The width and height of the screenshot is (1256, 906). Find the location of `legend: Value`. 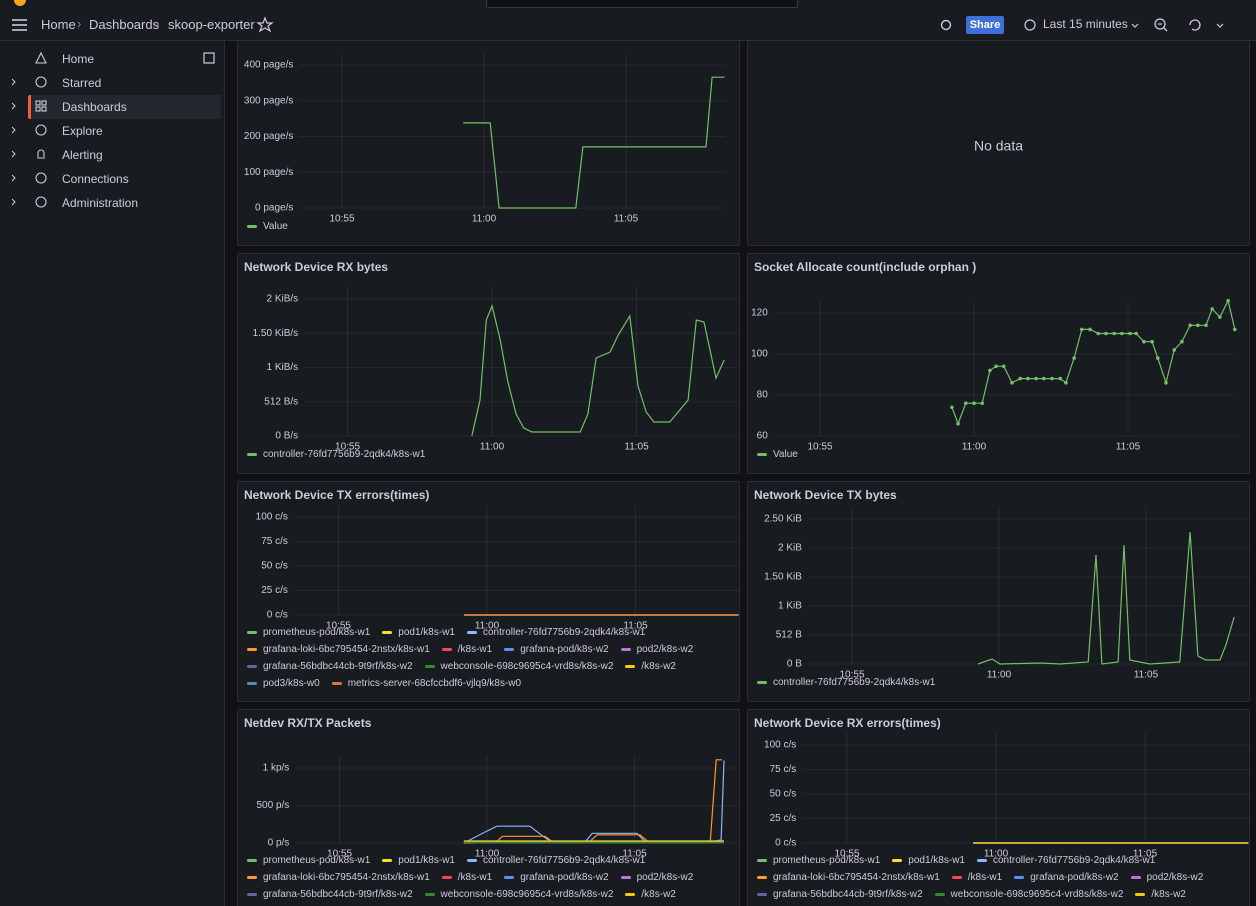

legend: Value is located at coordinates (488, 226).